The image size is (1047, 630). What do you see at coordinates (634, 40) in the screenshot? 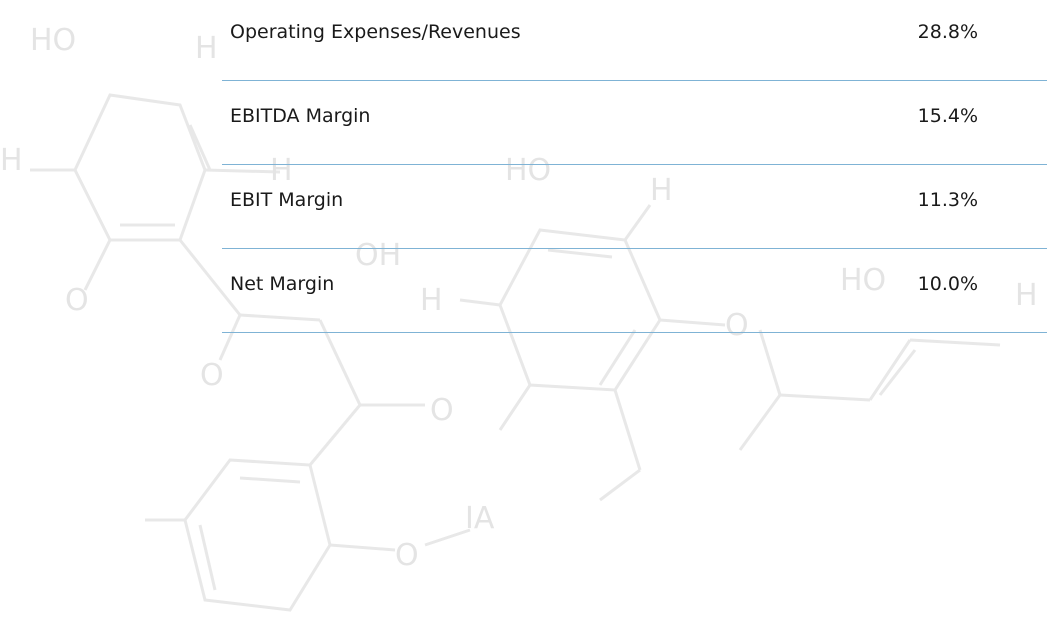
I see `table-row: Operating Expenses/Revenues 28.8%` at bounding box center [634, 40].